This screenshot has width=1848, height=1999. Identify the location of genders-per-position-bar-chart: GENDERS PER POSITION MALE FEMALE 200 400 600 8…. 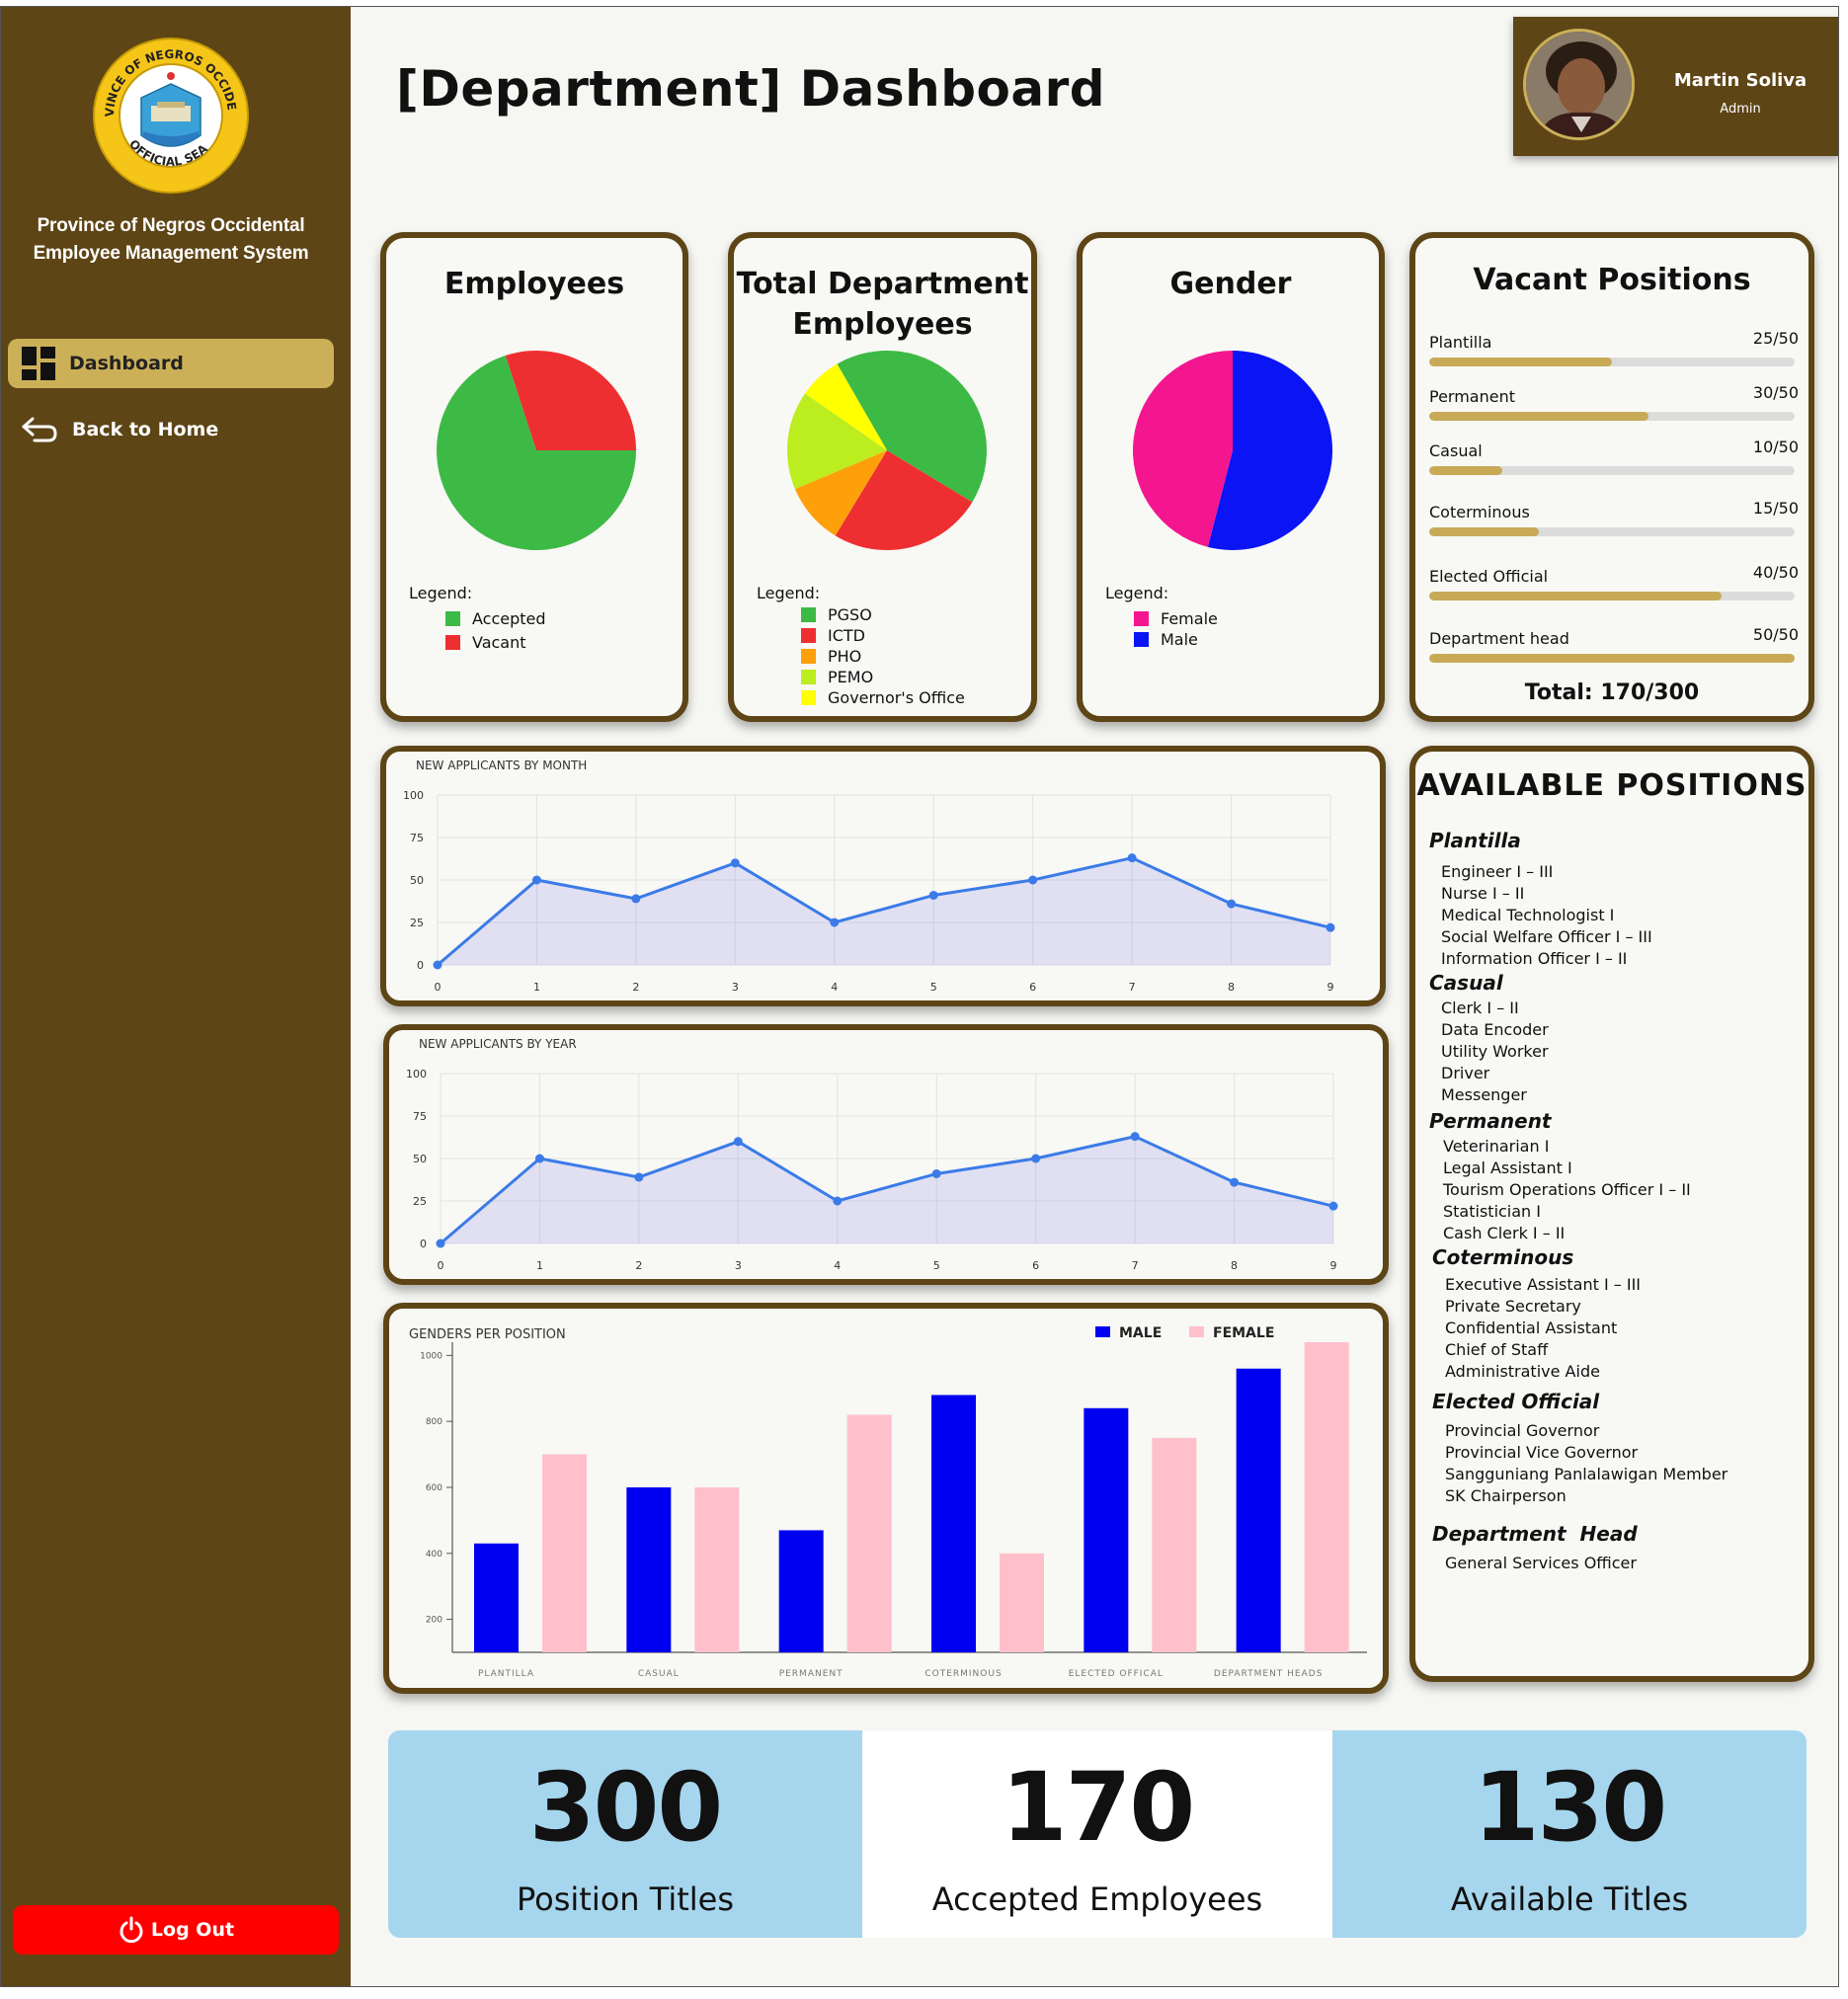
(888, 1502).